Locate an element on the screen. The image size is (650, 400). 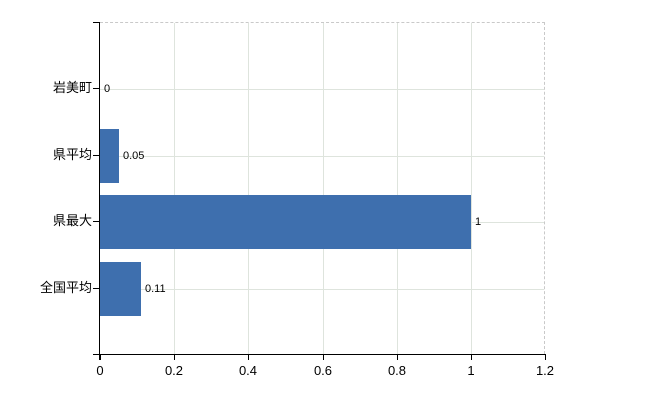
x-axis-tick-label: 0.8 is located at coordinates (397, 370).